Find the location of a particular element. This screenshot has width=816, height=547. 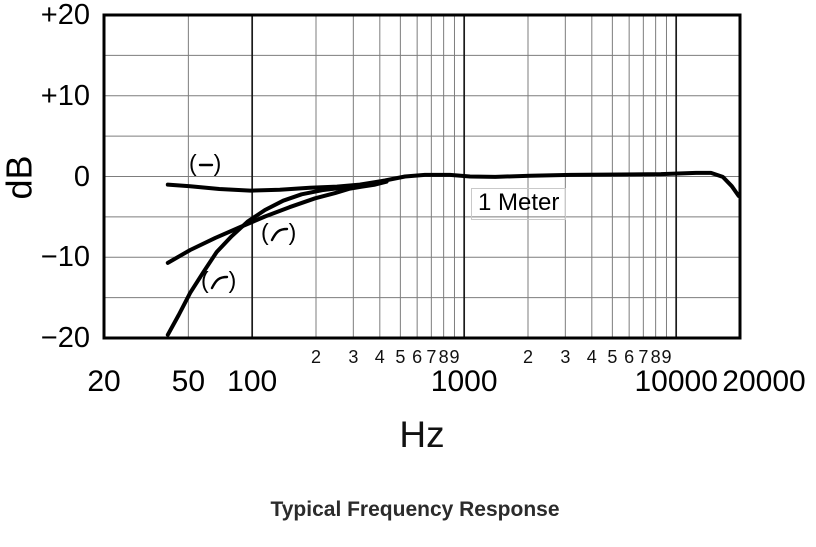

x-tick-label: 20000 is located at coordinates (764, 381).